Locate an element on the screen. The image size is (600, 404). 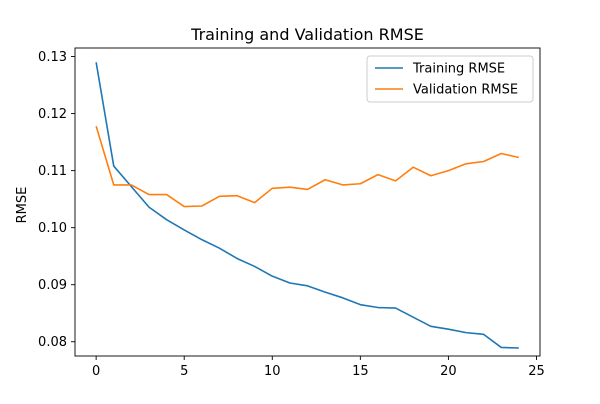
x-tick-label: 10 is located at coordinates (272, 371).